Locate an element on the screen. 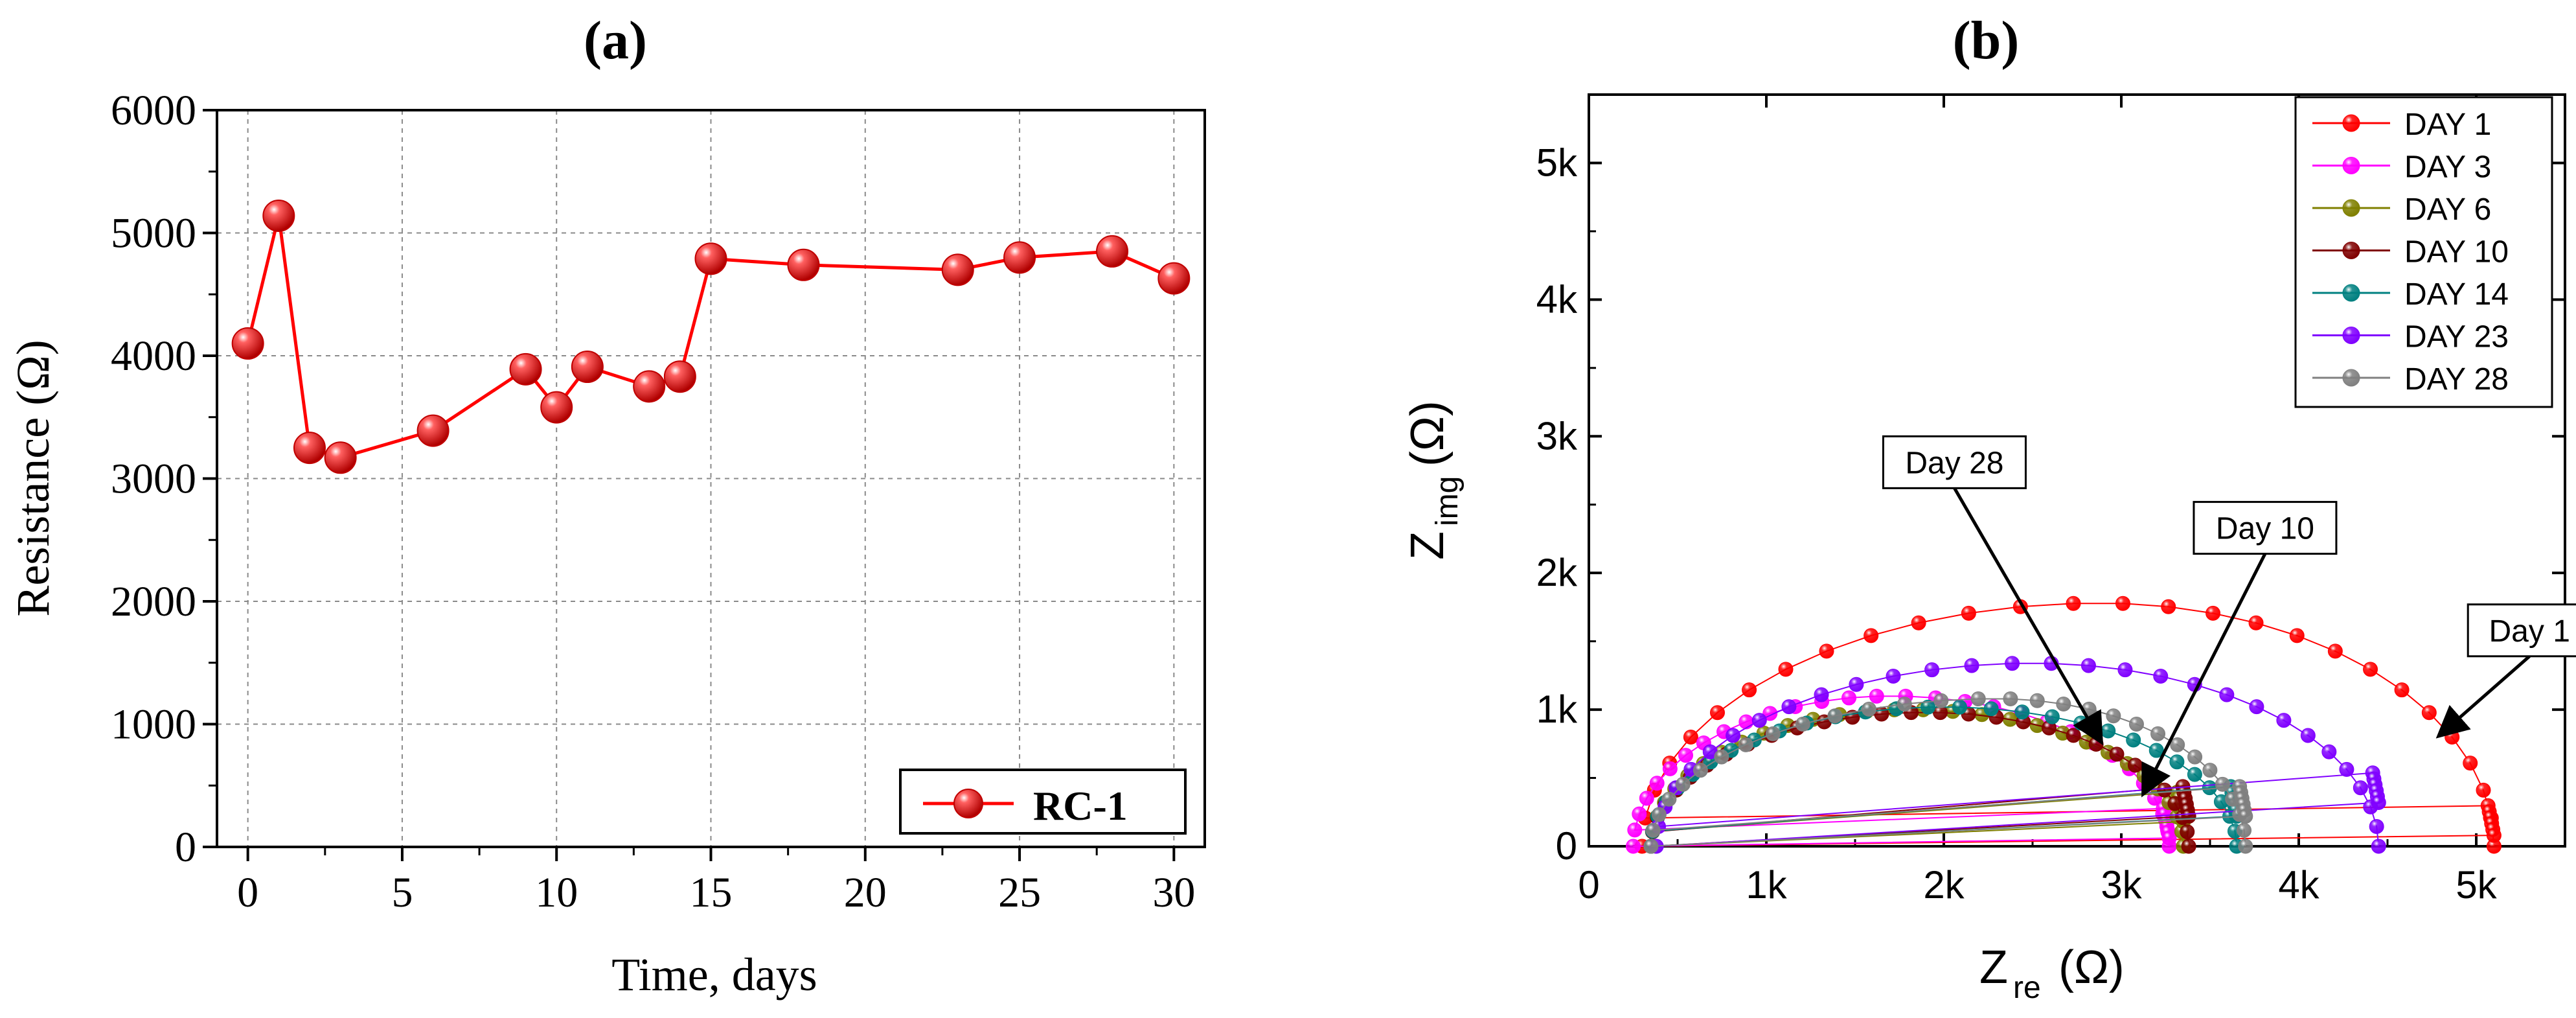  panel-b-ytick-label: 3k is located at coordinates (1557, 435).